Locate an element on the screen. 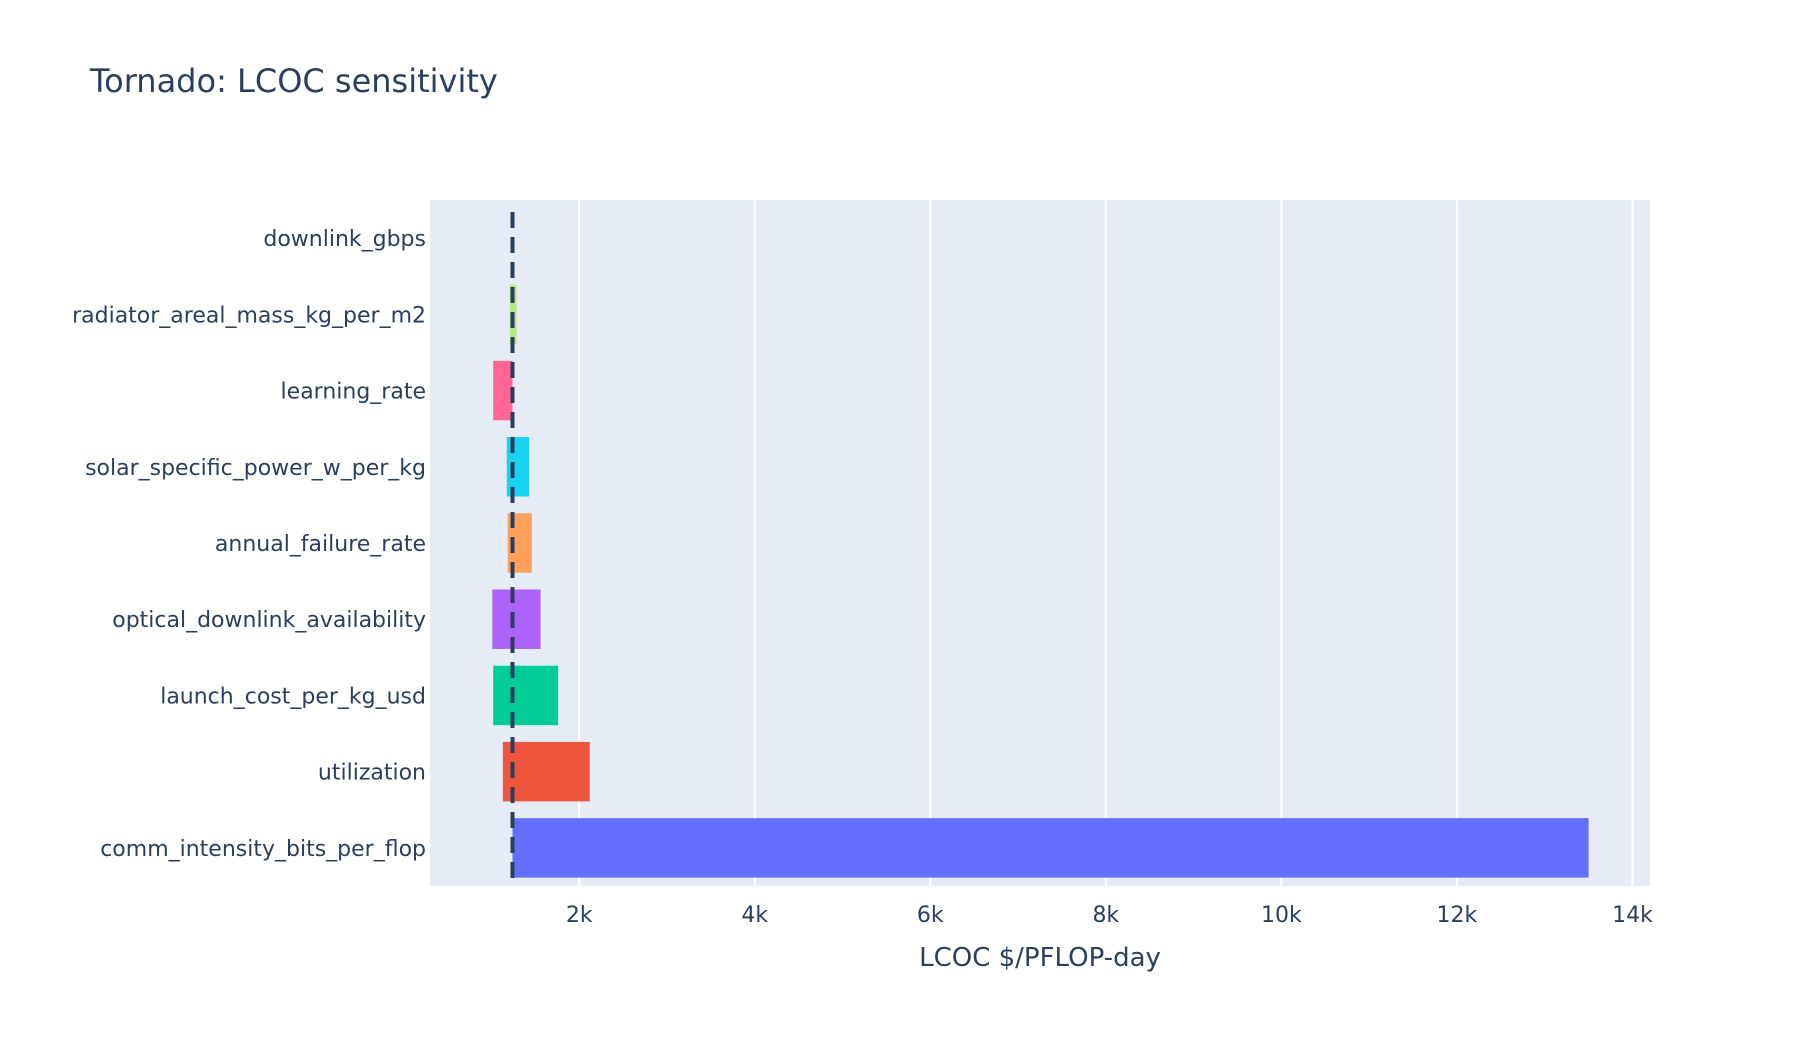  y-tick-label: learning_rate is located at coordinates (353, 392).